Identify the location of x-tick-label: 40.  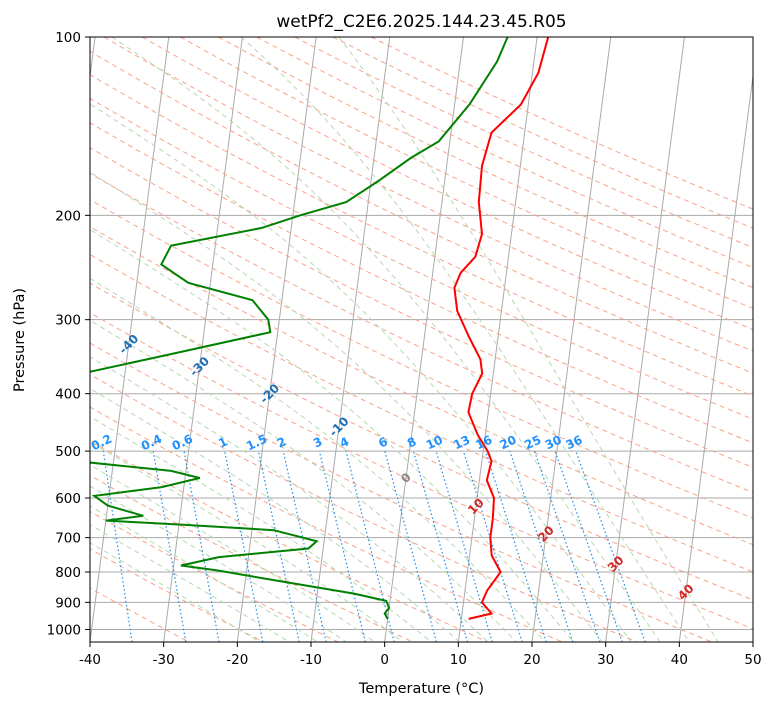
(679, 660).